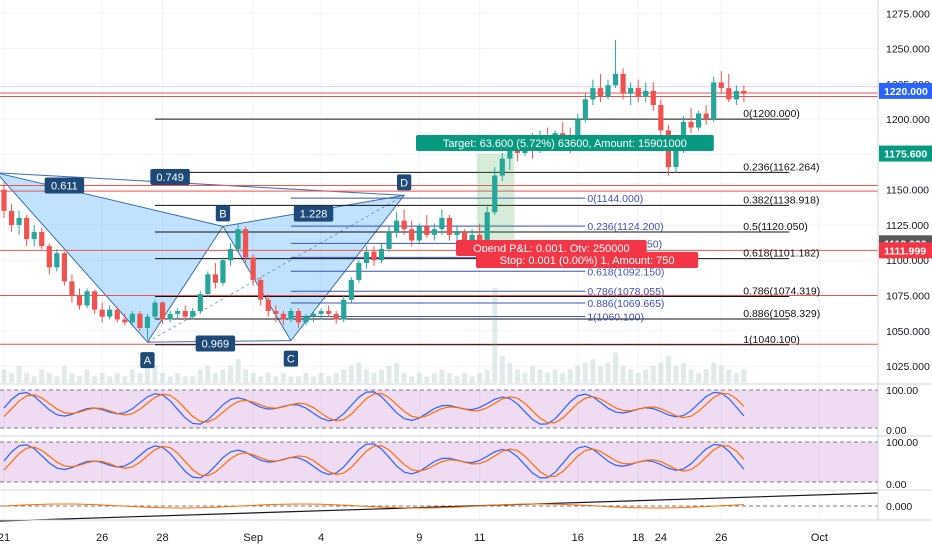 The image size is (932, 555). What do you see at coordinates (439, 507) in the screenshot?
I see `macd-trendline` at bounding box center [439, 507].